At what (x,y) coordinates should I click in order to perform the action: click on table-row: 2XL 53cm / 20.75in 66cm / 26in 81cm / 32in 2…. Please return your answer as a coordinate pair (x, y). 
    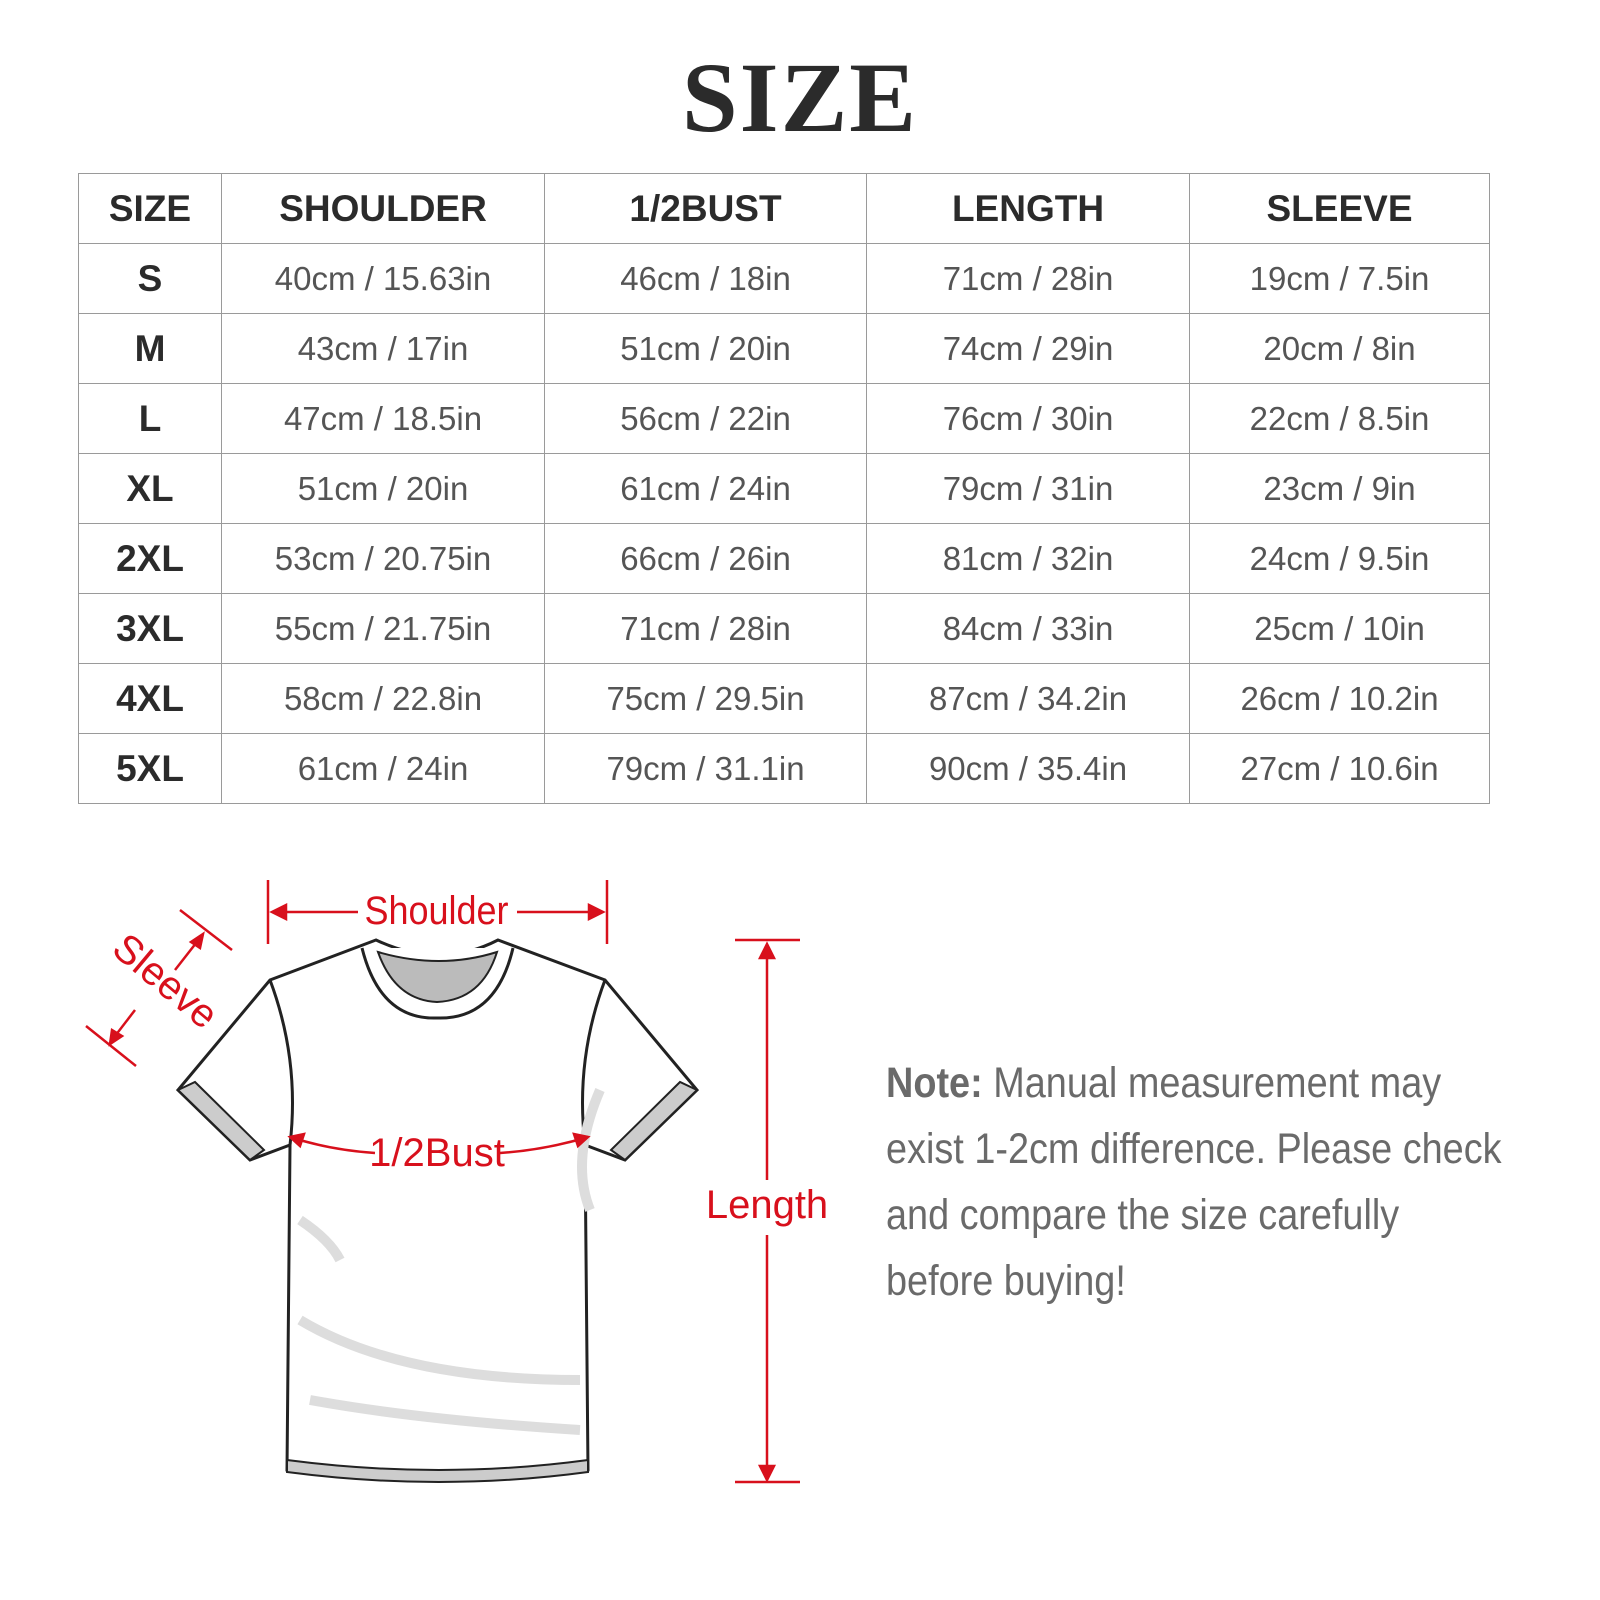
    Looking at the image, I should click on (784, 558).